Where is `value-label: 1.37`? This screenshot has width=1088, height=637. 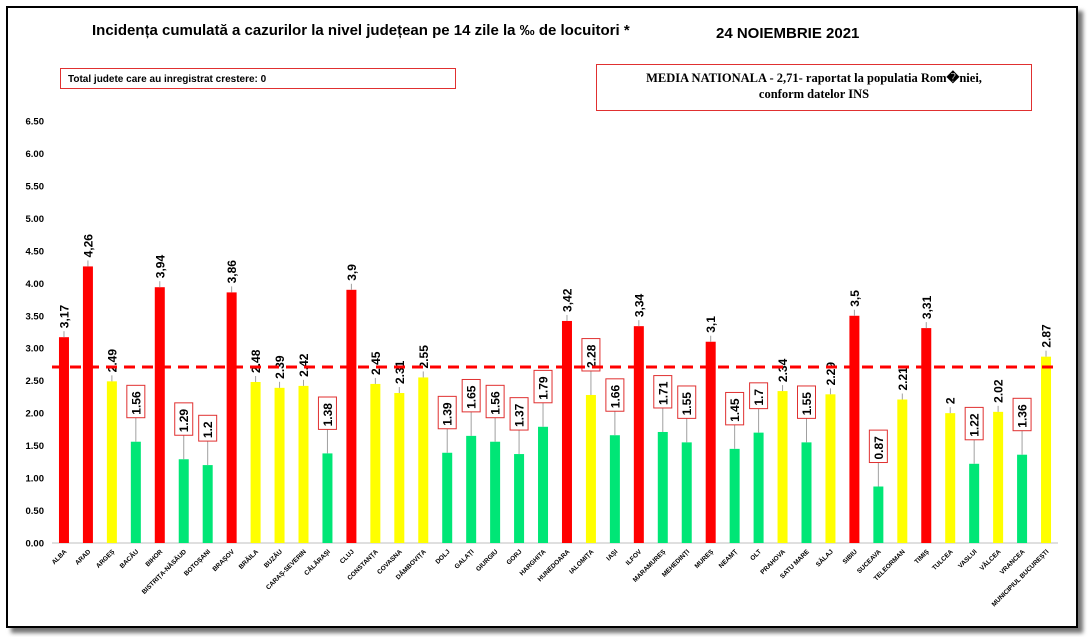 value-label: 1.37 is located at coordinates (520, 415).